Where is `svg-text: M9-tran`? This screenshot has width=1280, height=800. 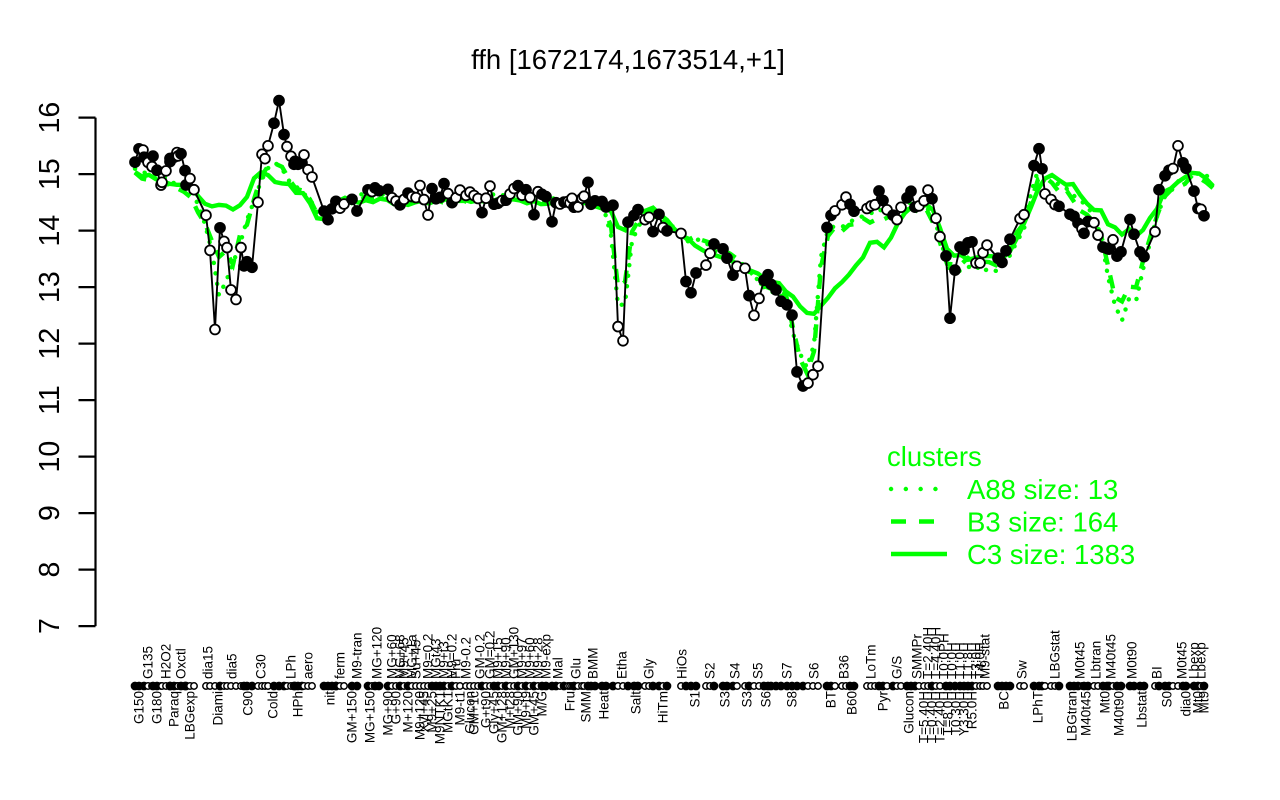
svg-text: M9-tran is located at coordinates (357, 655).